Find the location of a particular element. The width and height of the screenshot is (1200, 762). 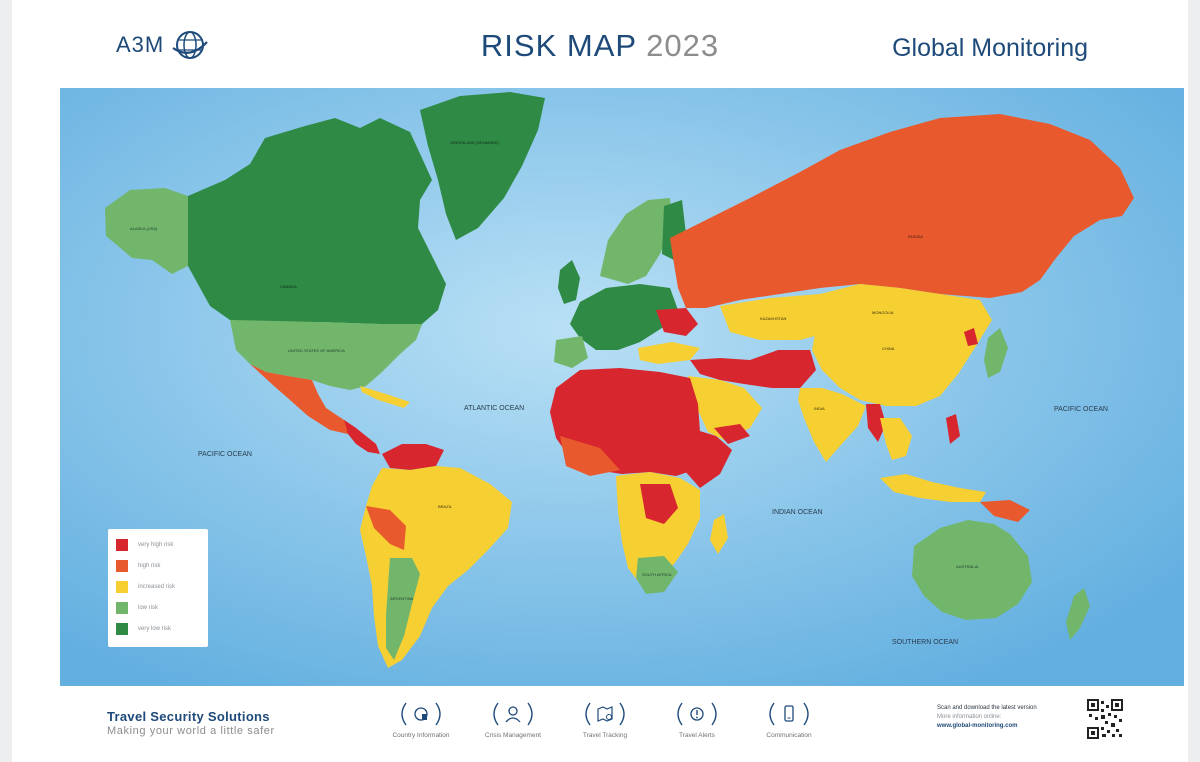

region-europe-west is located at coordinates (624, 317).